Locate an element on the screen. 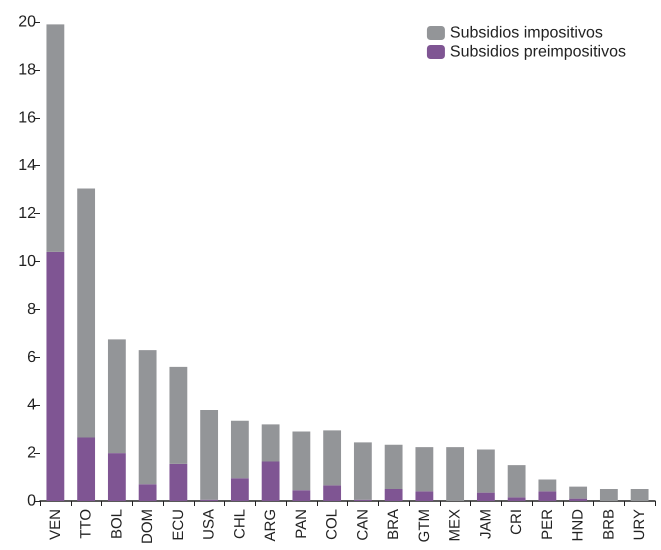 Image resolution: width=661 pixels, height=550 pixels. y-tick-label: 12 is located at coordinates (27, 213).